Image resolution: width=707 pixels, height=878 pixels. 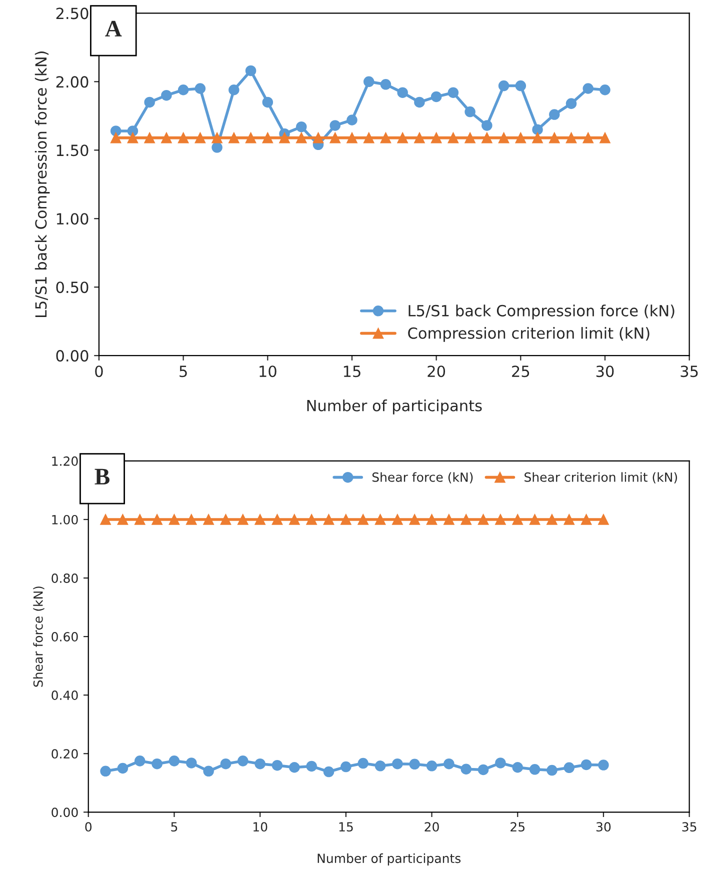 What do you see at coordinates (346, 827) in the screenshot?
I see `x-tick-label: 15` at bounding box center [346, 827].